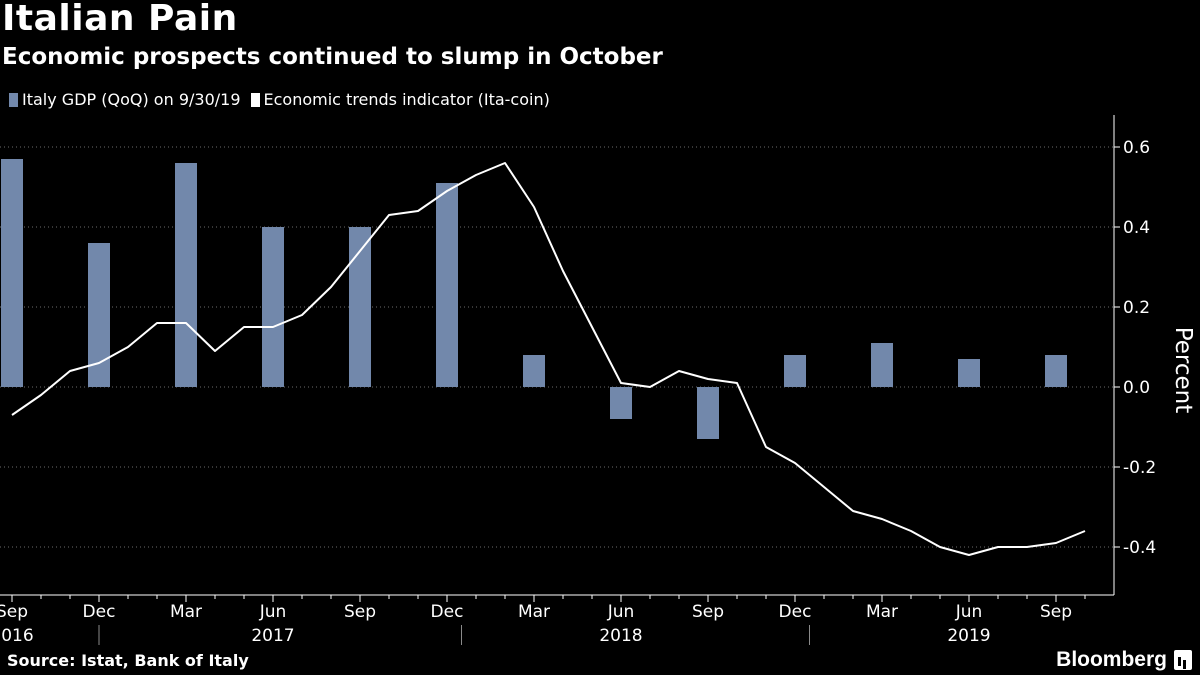 Image resolution: width=1200 pixels, height=675 pixels. I want to click on y-tick-label: 0.0, so click(1136, 388).